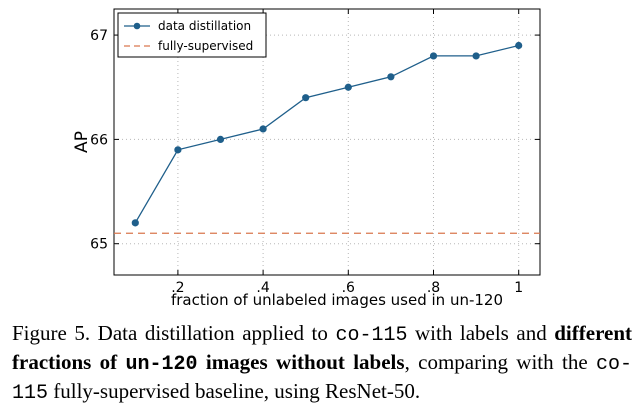 The height and width of the screenshot is (413, 641). Describe the element at coordinates (348, 288) in the screenshot. I see `x-tick-label: .6` at that location.